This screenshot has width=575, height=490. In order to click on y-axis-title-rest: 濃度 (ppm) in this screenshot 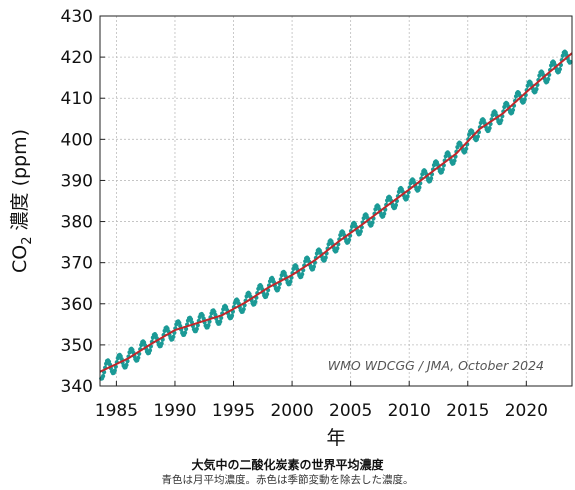, I will do `click(20, 183)`.